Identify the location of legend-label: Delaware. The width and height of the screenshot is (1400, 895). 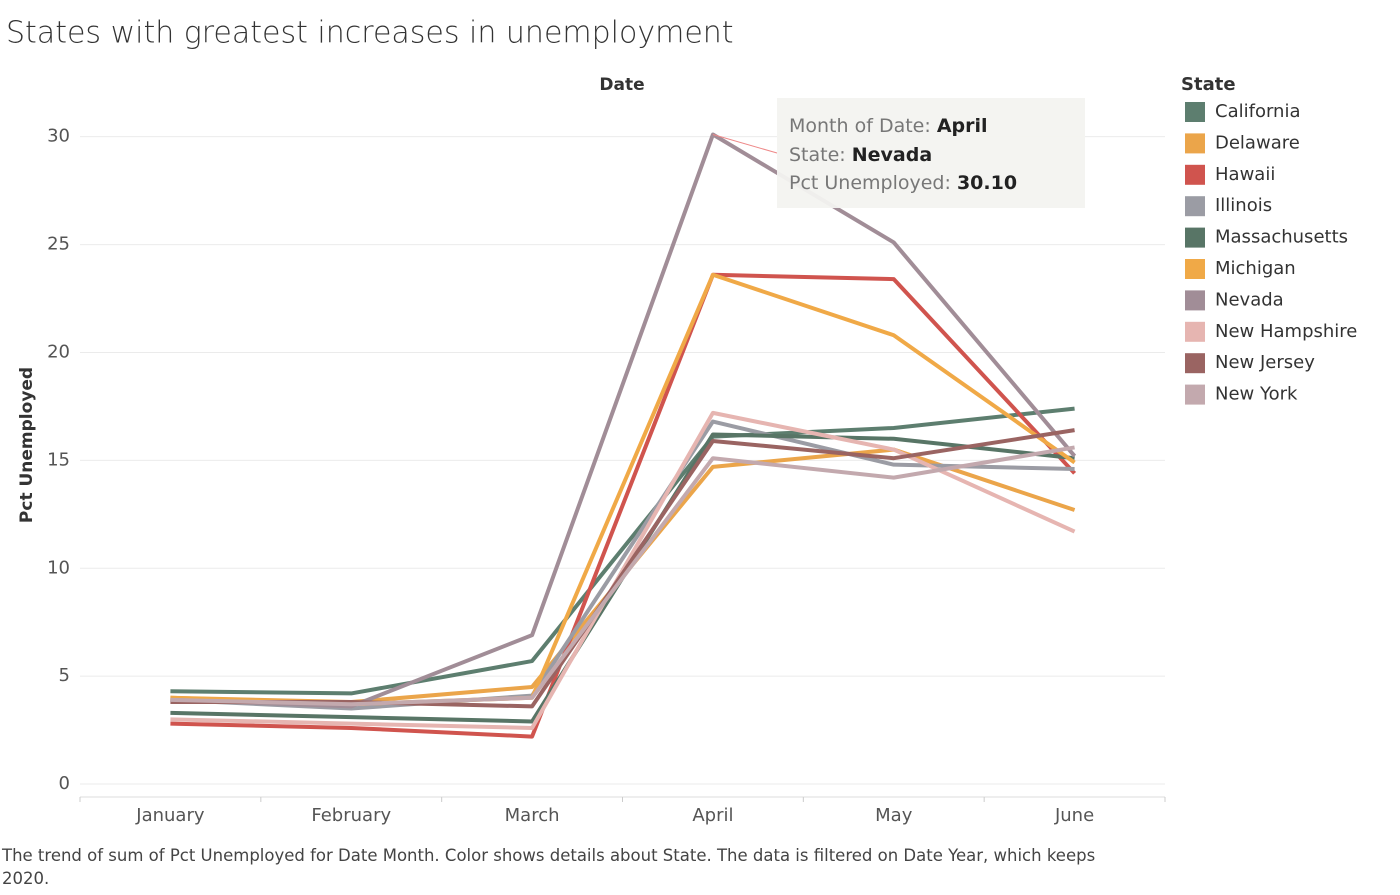
(1257, 142).